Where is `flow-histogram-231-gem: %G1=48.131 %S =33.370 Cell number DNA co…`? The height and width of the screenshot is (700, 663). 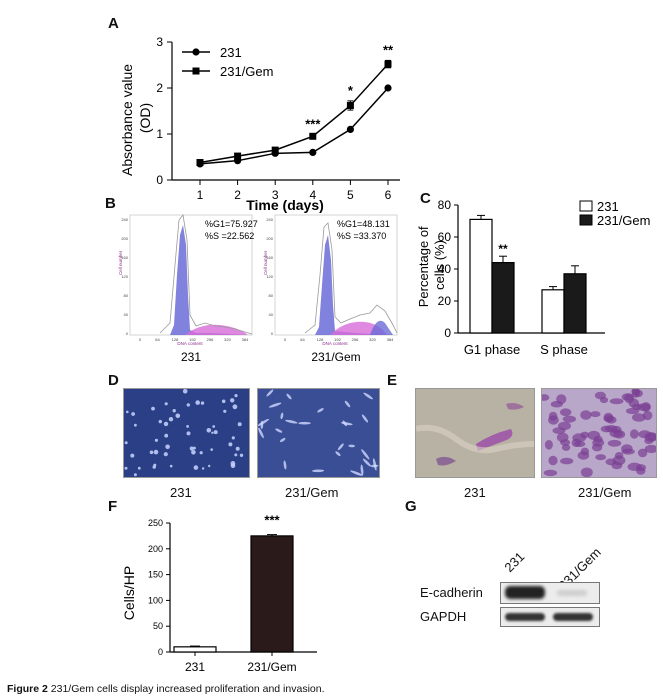 flow-histogram-231-gem: %G1=48.131 %S =33.370 Cell number DNA co… is located at coordinates (330, 289).